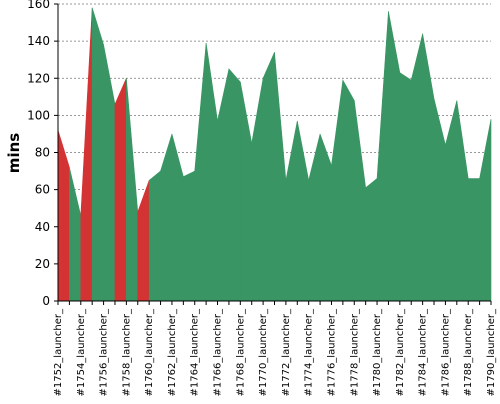 The height and width of the screenshot is (404, 500). What do you see at coordinates (491, 352) in the screenshot?
I see `x-tick-label: #1790_launcher_` at bounding box center [491, 352].